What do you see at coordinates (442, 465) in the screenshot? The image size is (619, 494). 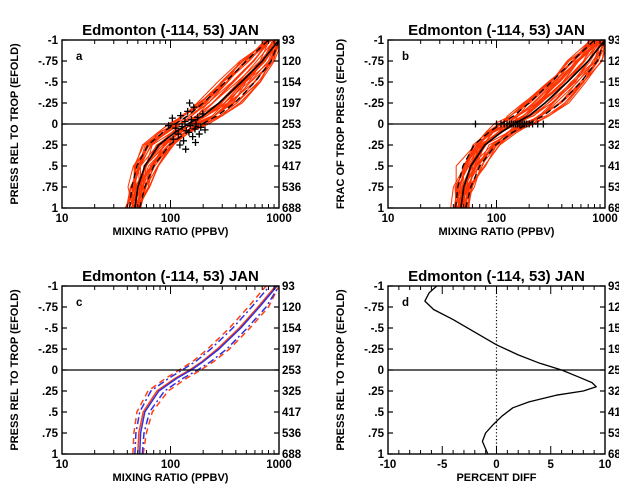 I see `x-tick-label: -5` at bounding box center [442, 465].